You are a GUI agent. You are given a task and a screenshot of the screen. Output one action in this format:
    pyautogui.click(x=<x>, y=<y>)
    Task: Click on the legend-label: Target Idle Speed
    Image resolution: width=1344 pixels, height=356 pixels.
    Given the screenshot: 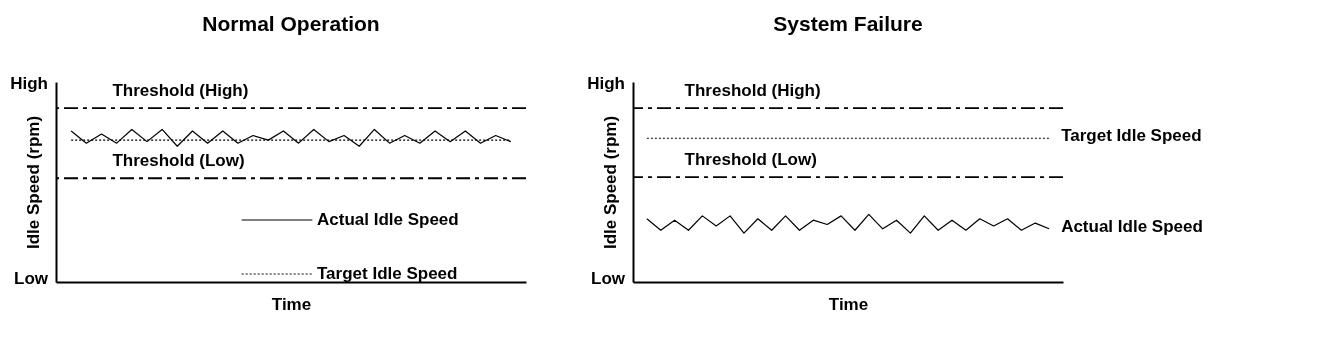 What is the action you would take?
    pyautogui.click(x=387, y=273)
    